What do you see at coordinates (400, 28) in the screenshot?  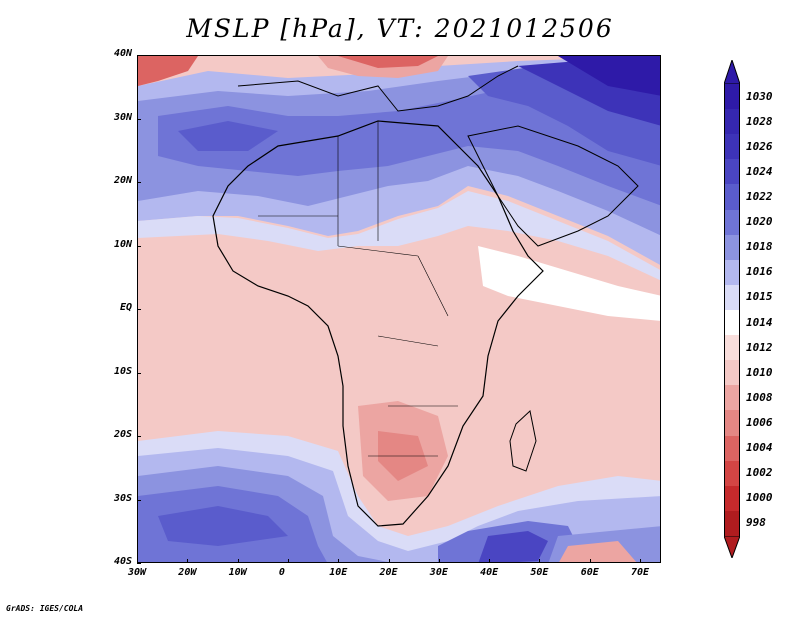 I see `map-title: MSLP [hPa], VT: 2021012506` at bounding box center [400, 28].